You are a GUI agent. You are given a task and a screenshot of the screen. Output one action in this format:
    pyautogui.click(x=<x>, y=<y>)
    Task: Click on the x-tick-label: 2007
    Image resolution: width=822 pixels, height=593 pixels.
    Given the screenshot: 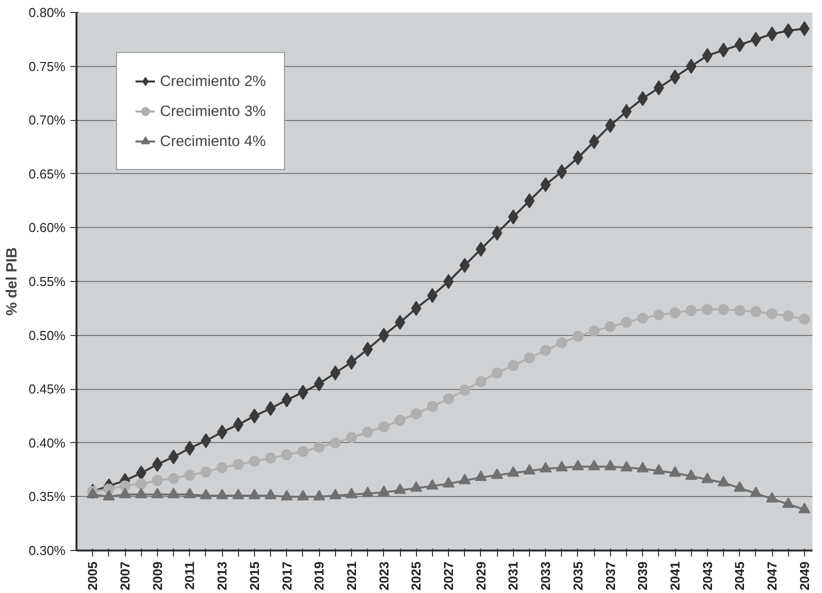 What is the action you would take?
    pyautogui.click(x=125, y=576)
    